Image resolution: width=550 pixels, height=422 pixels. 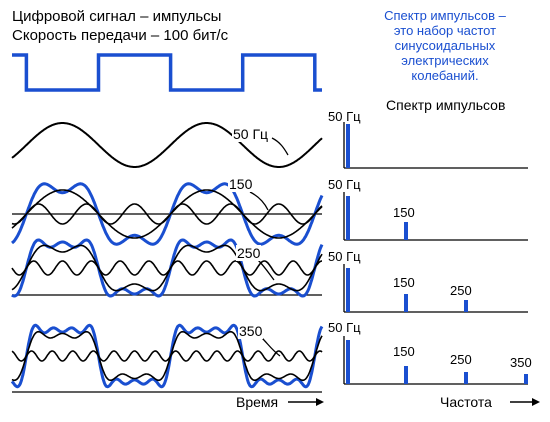 I want to click on wave-label-350: 350, so click(x=251, y=331).